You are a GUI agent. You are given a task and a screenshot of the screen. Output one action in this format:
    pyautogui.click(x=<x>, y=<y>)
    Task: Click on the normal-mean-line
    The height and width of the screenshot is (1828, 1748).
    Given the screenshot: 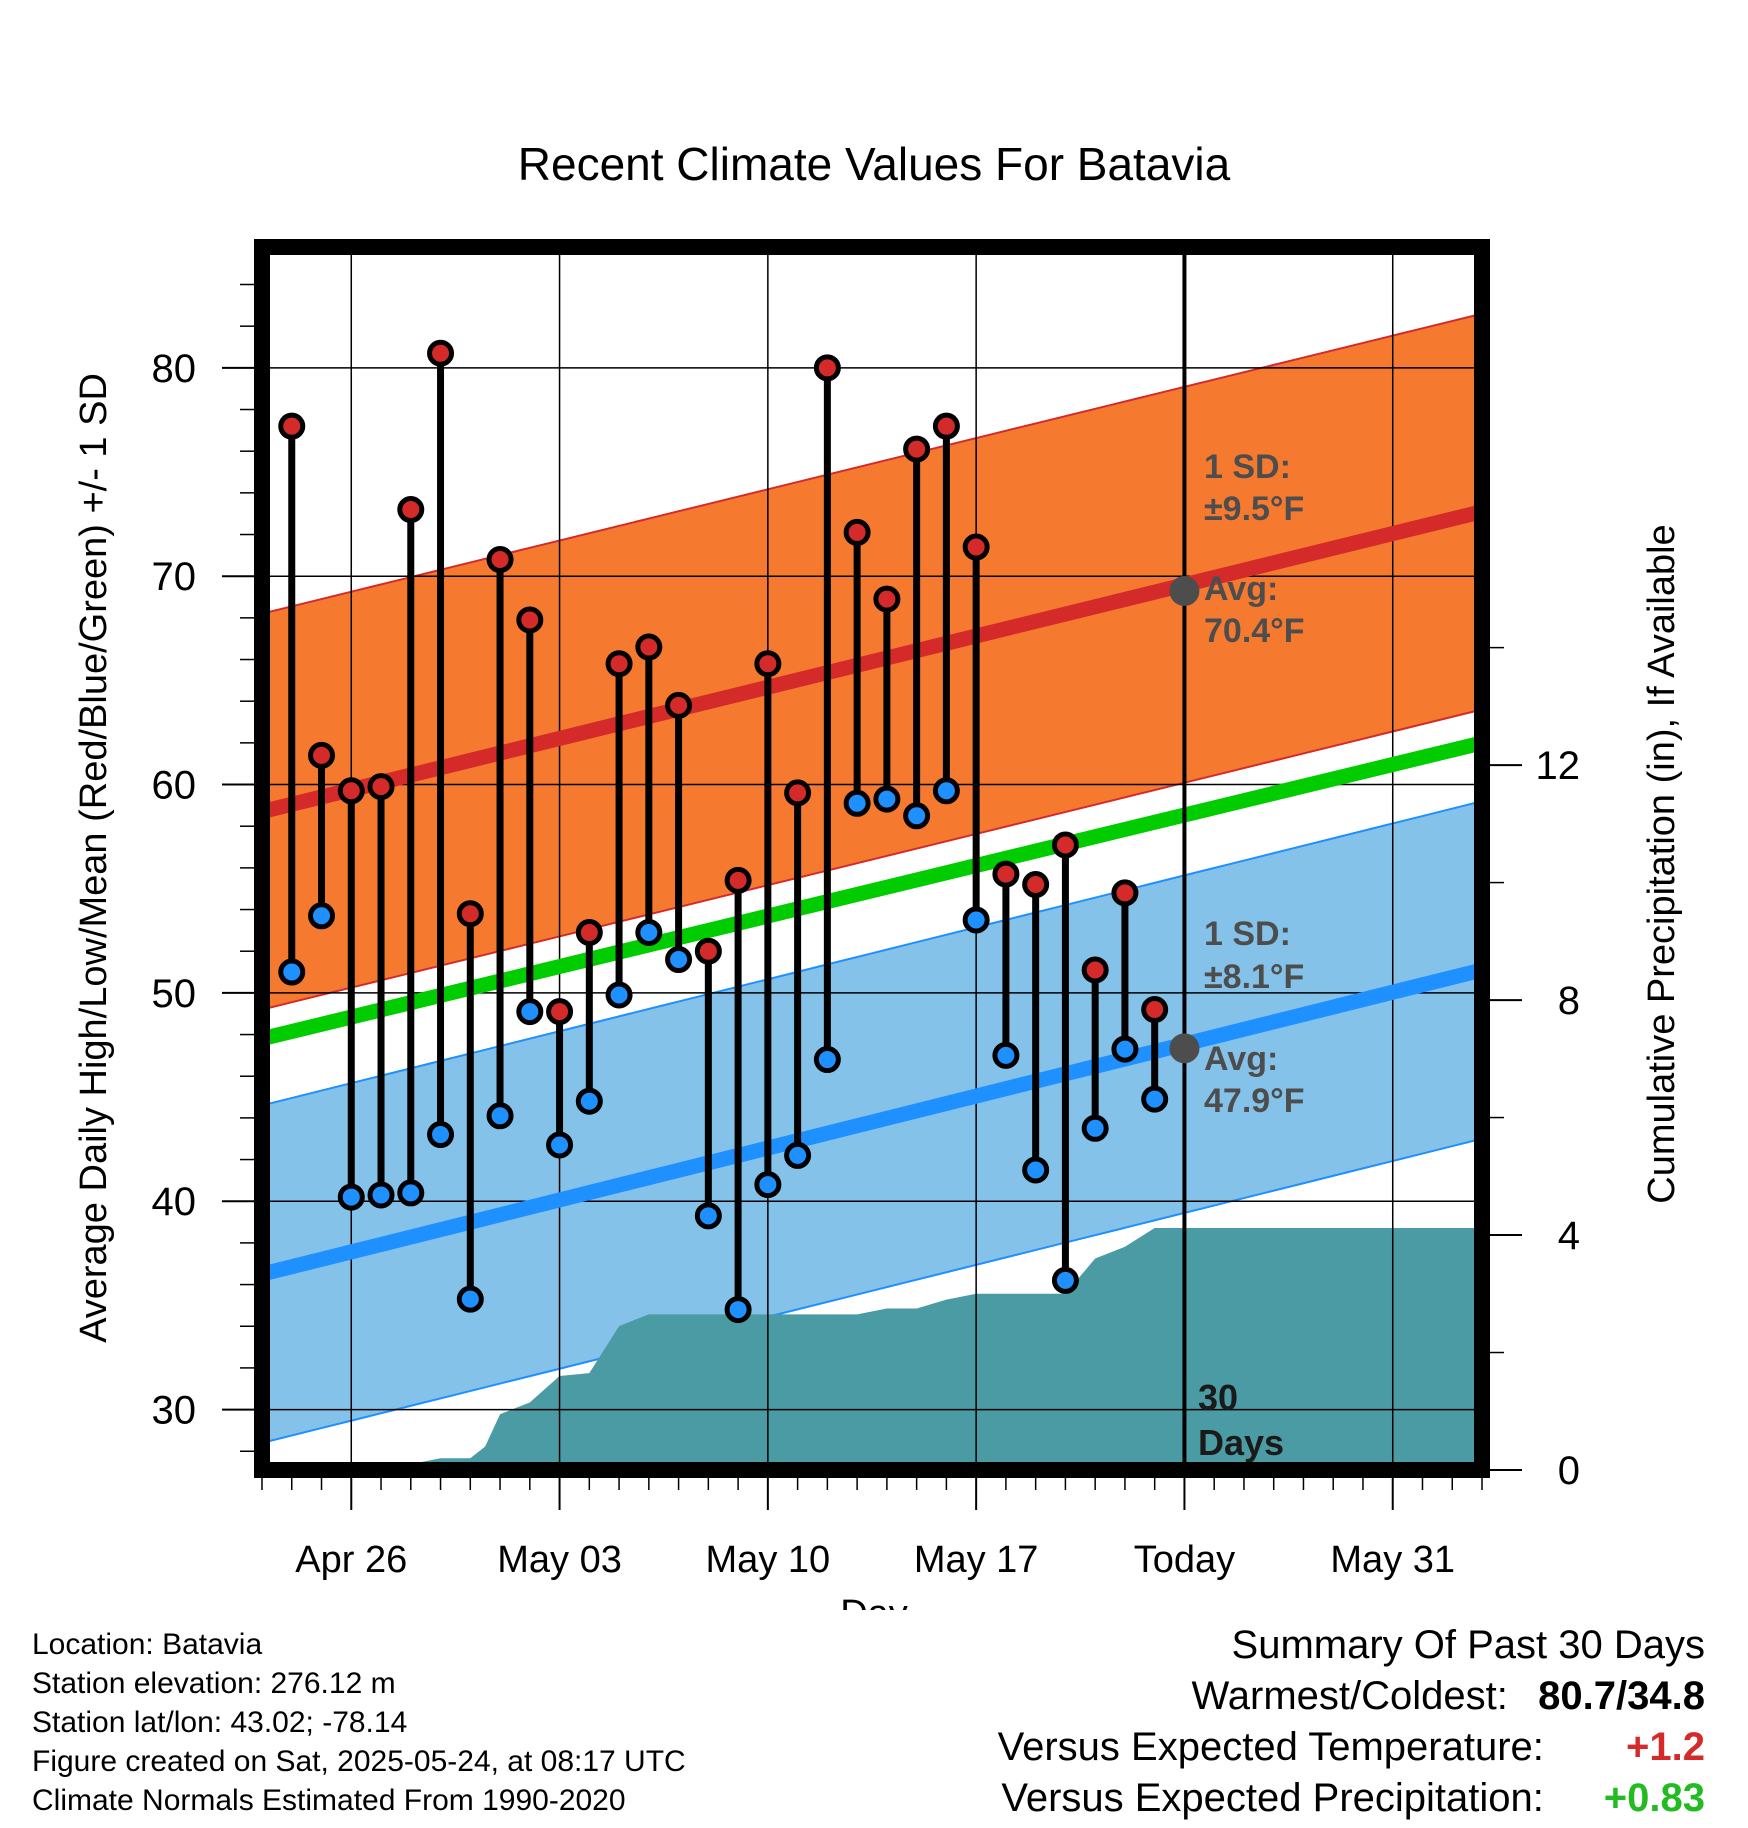 What is the action you would take?
    pyautogui.click(x=872, y=891)
    